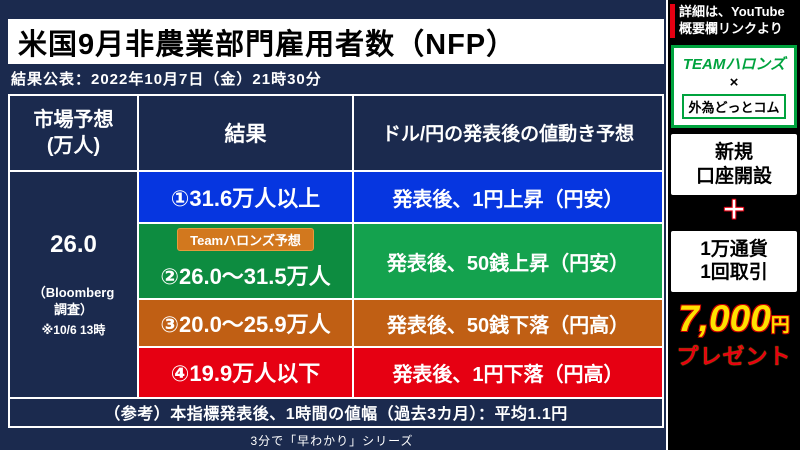  Describe the element at coordinates (734, 106) in the screenshot. I see `gaitame-logo: 外為どっとコム` at that location.